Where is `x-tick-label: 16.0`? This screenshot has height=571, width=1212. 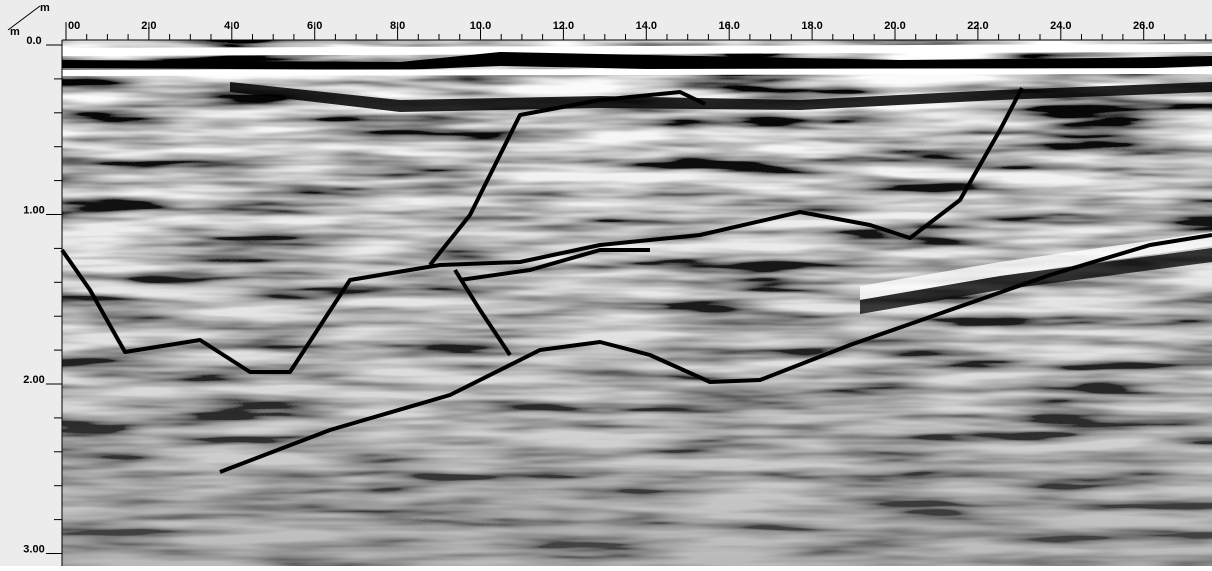
x-tick-label: 16.0 is located at coordinates (728, 26).